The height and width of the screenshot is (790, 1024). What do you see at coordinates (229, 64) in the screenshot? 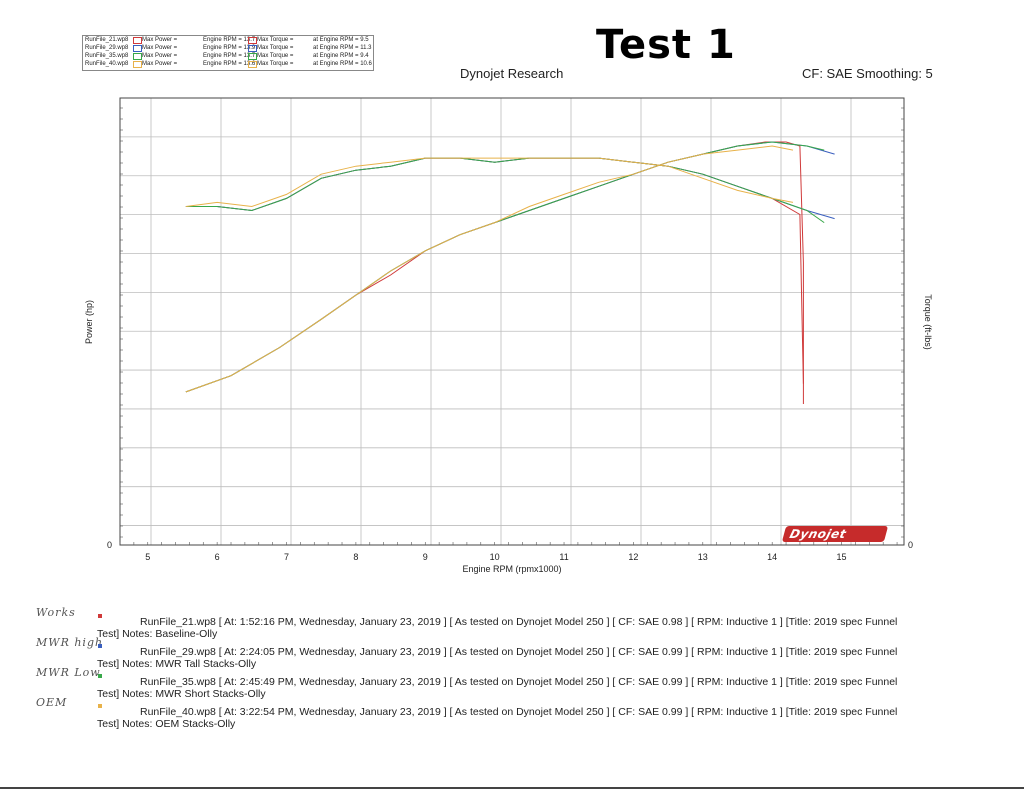
I see `legend-power-rpm: Engine RPM = 13.6` at bounding box center [229, 64].